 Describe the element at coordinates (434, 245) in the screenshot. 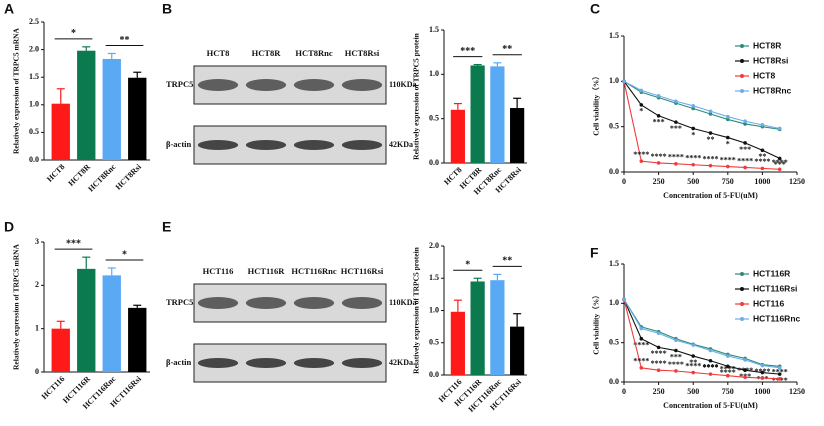

I see `y-tick-label: 2.0` at that location.